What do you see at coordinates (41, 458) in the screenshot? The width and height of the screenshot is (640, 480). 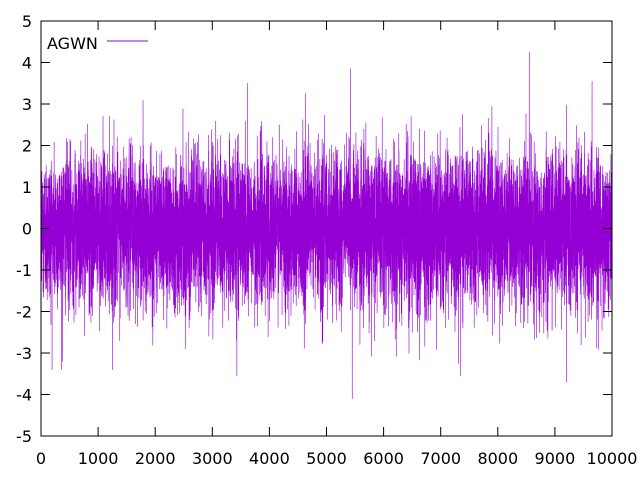 I see `x-tick-label: 0` at bounding box center [41, 458].